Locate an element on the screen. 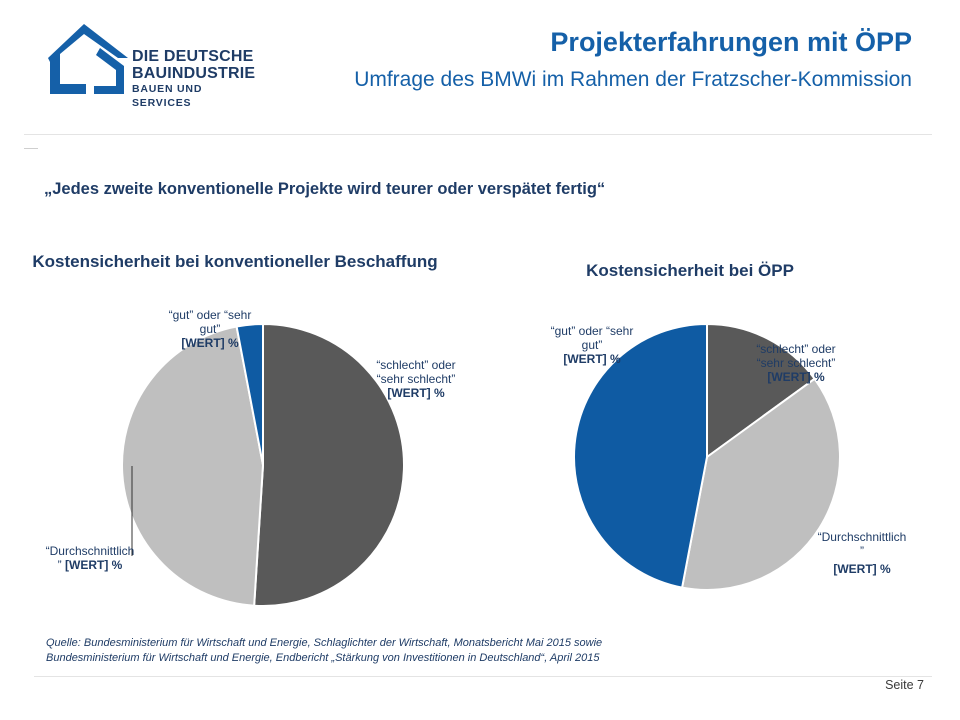 Image resolution: width=960 pixels, height=720 pixels. pie-chart-conventional is located at coordinates (263, 464).